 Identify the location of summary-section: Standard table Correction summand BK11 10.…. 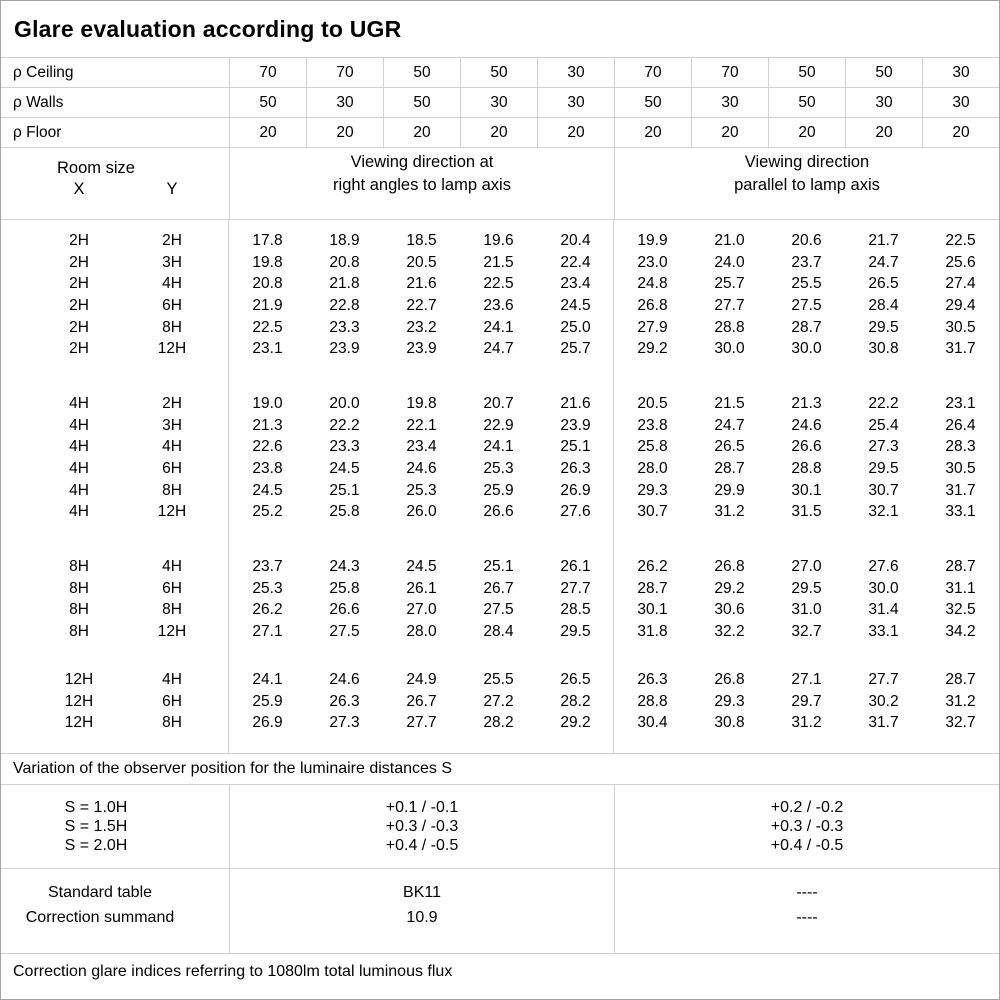
(500, 911).